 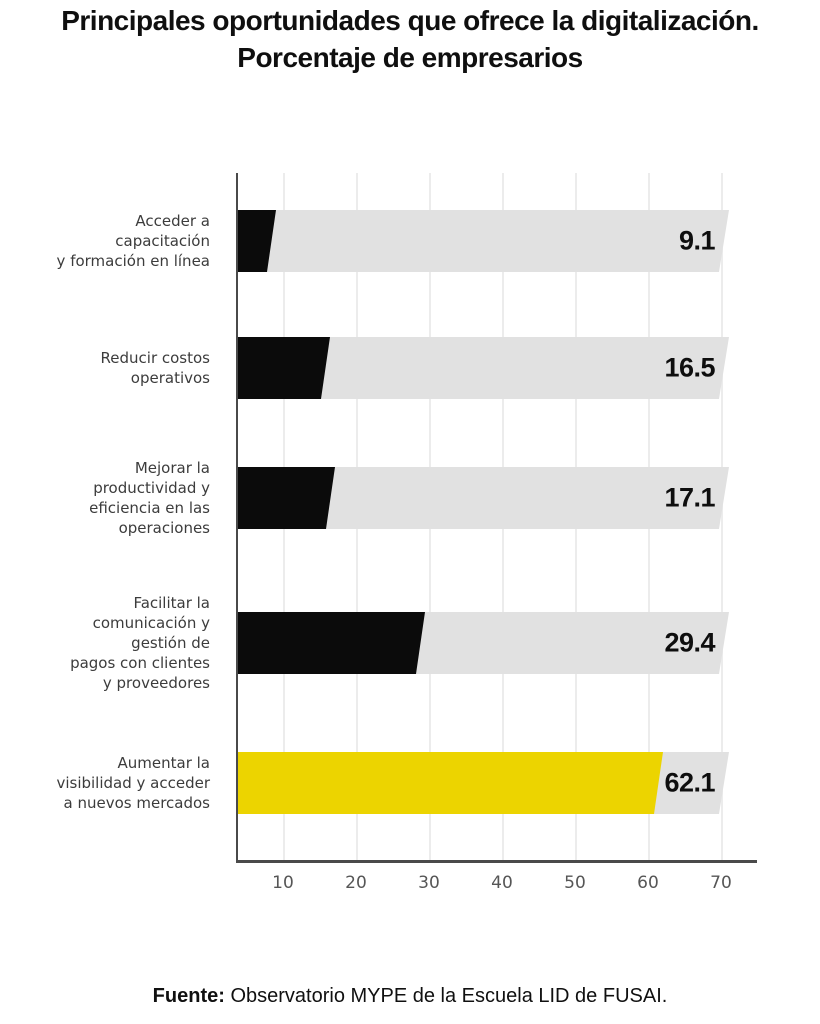 I want to click on x-tick-label-20: 20, so click(x=356, y=883).